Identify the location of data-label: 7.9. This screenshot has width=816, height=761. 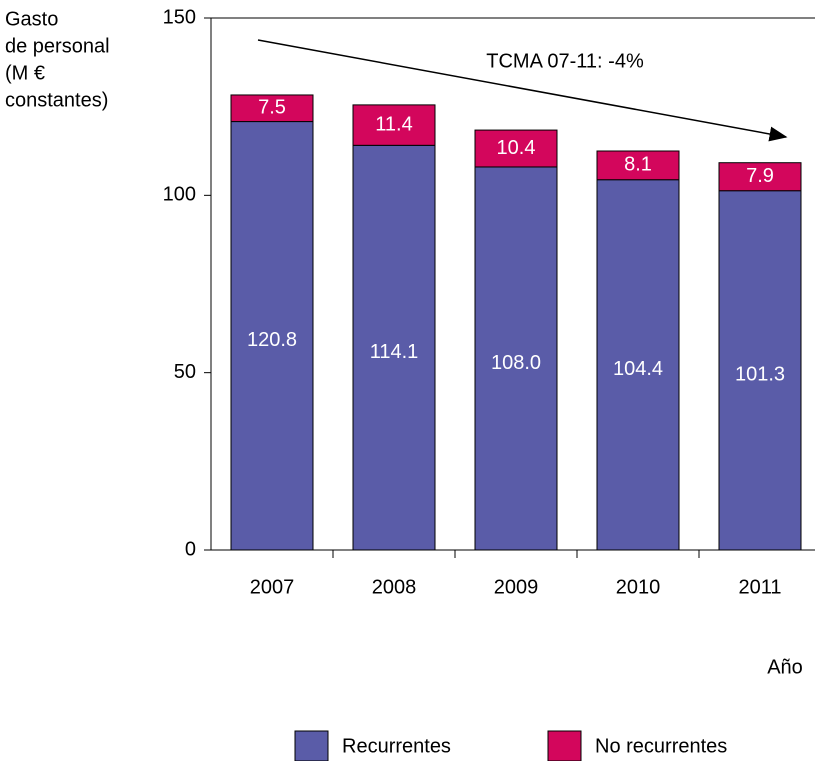
(760, 176).